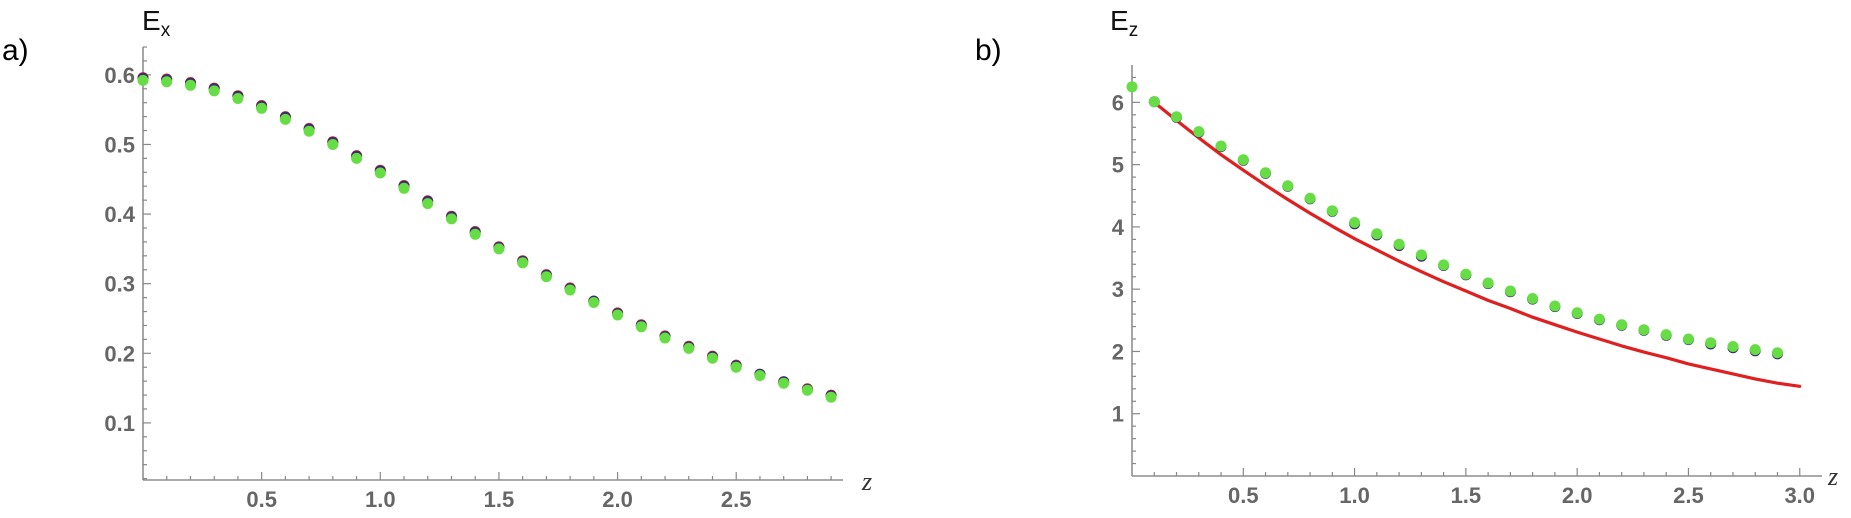 This screenshot has width=1851, height=518. I want to click on panel-b-x-tick-label: 1.0, so click(1354, 495).